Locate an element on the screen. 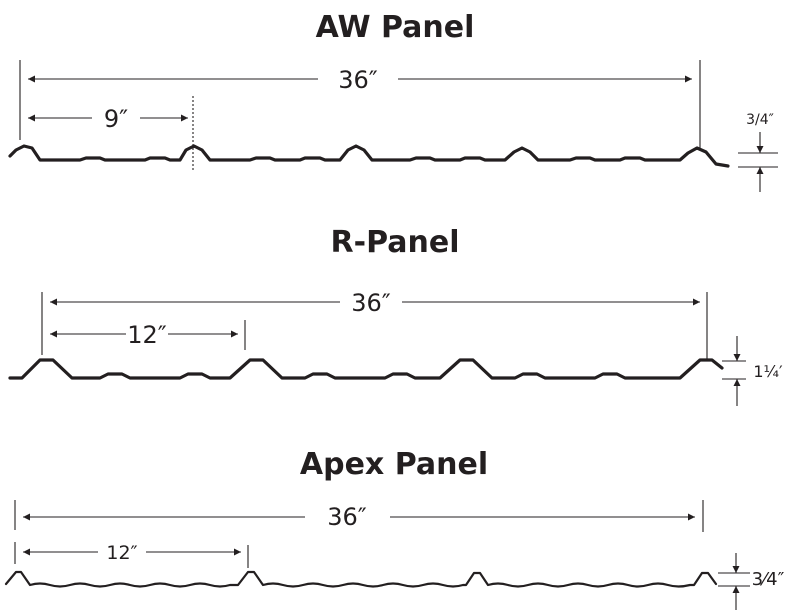  r-spacing-dimension: 12″ is located at coordinates (144, 335).